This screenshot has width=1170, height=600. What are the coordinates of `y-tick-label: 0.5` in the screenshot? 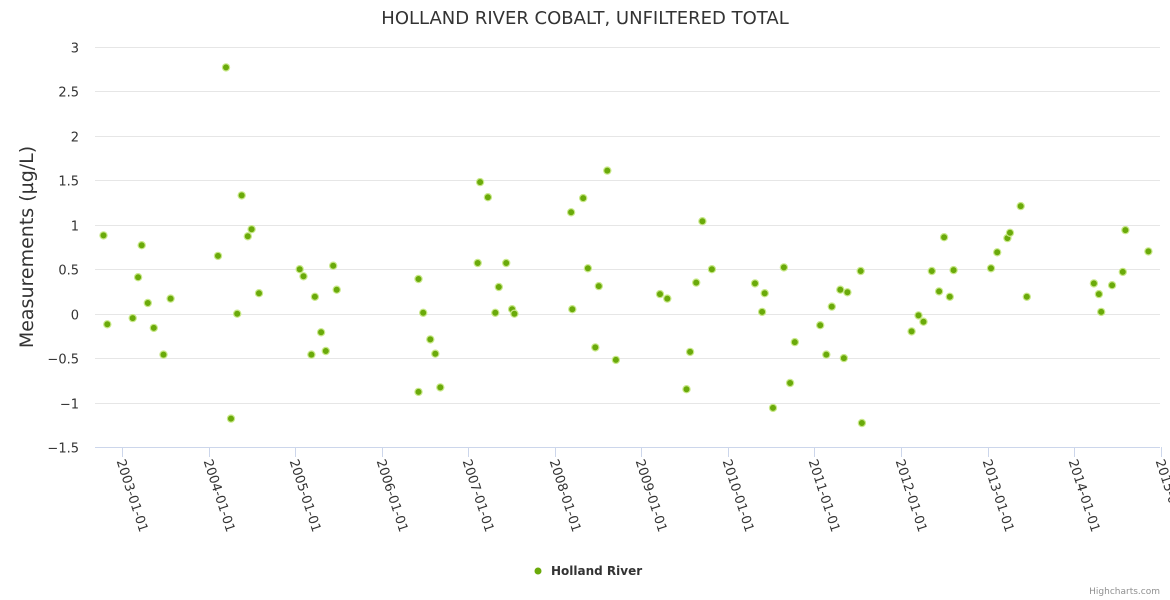 It's located at (68, 271).